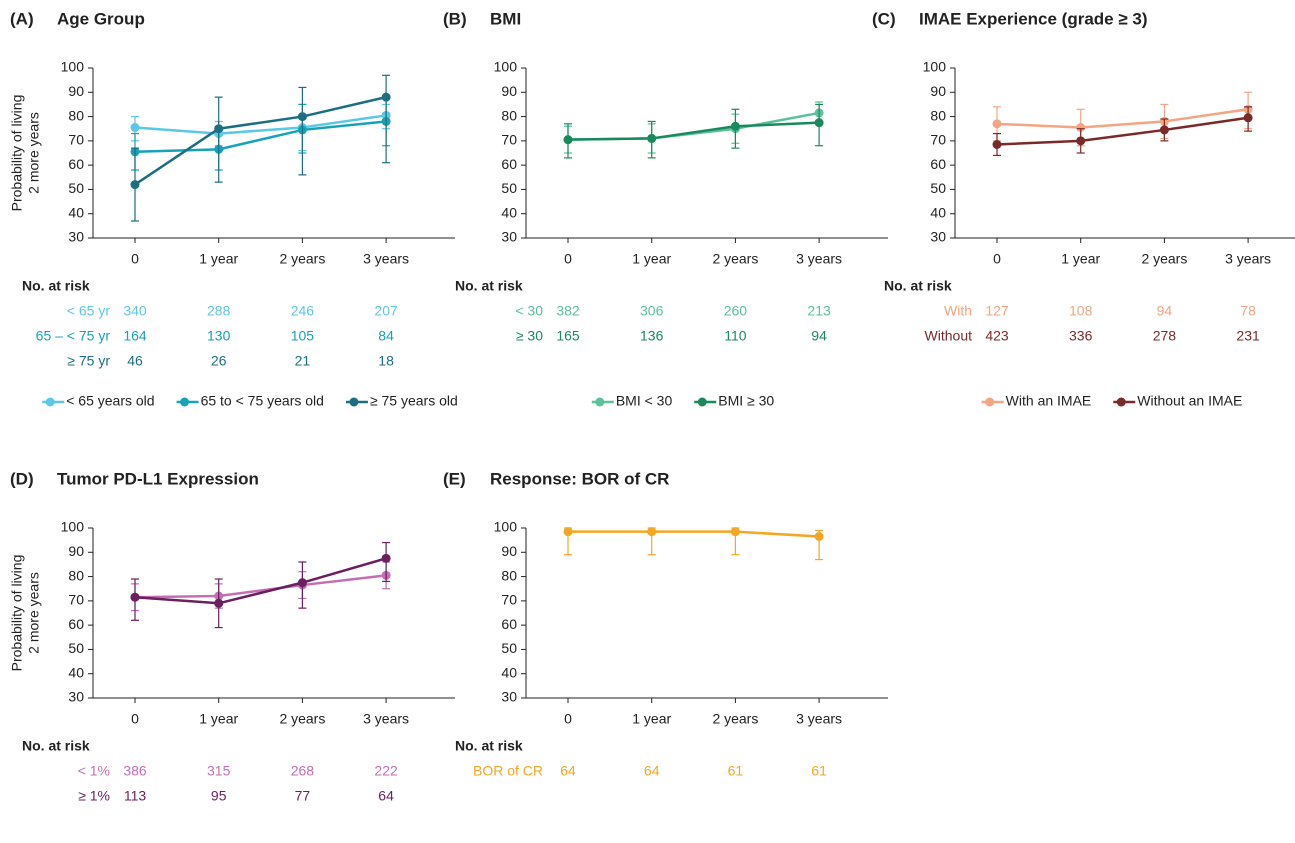 The width and height of the screenshot is (1295, 843). I want to click on legend-item: Without an IMAE, so click(1177, 401).